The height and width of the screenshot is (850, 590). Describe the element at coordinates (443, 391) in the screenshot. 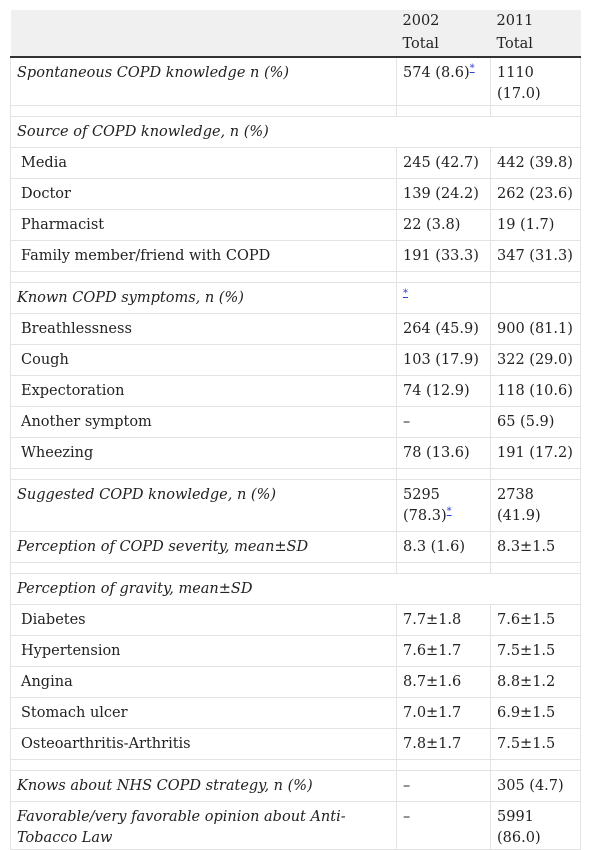

I see `cell-2002: 74 (12.9)` at that location.